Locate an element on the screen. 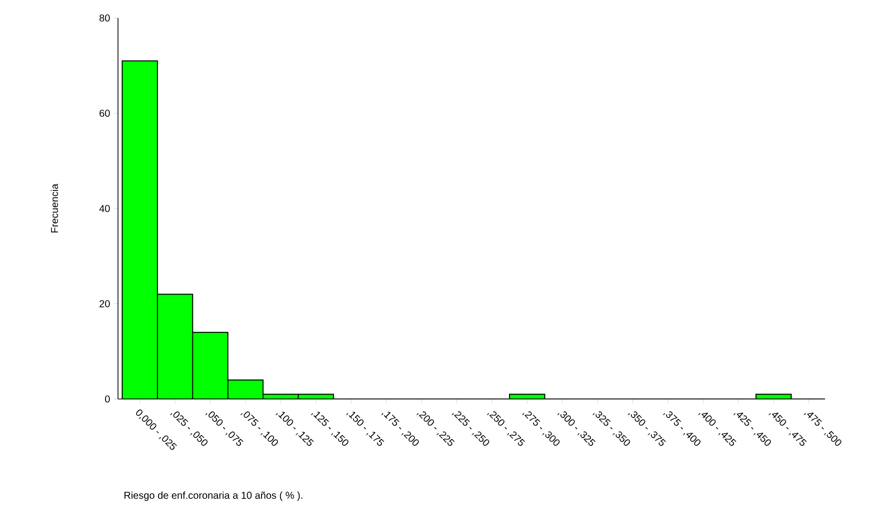 The width and height of the screenshot is (874, 532). y-tick-label: 20 is located at coordinates (105, 304).